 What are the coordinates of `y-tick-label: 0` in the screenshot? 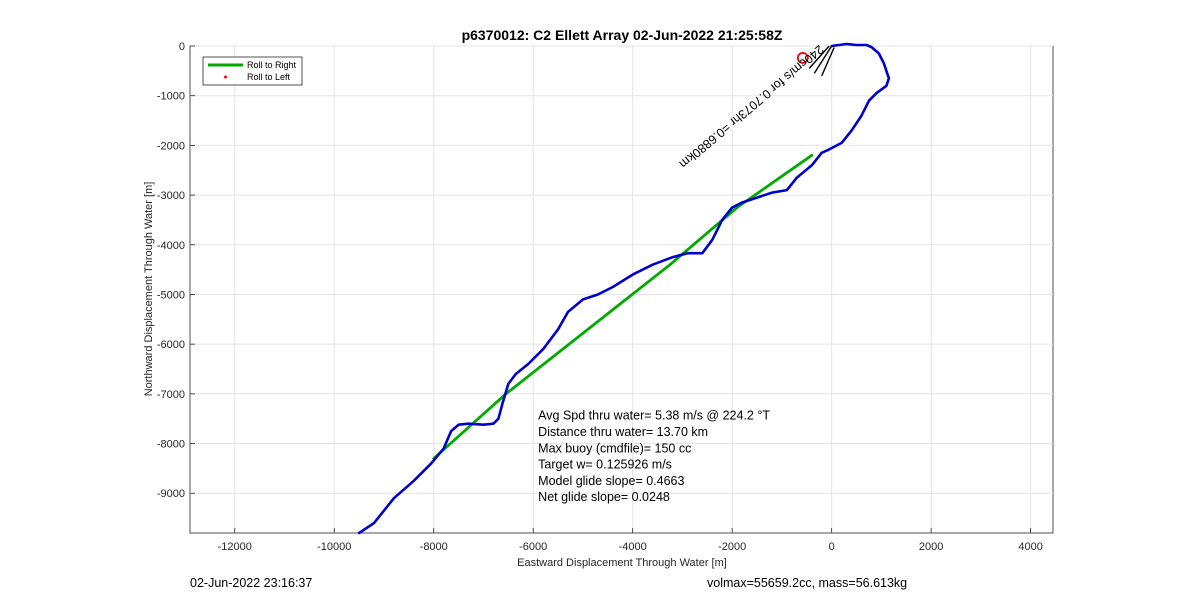 It's located at (182, 47).